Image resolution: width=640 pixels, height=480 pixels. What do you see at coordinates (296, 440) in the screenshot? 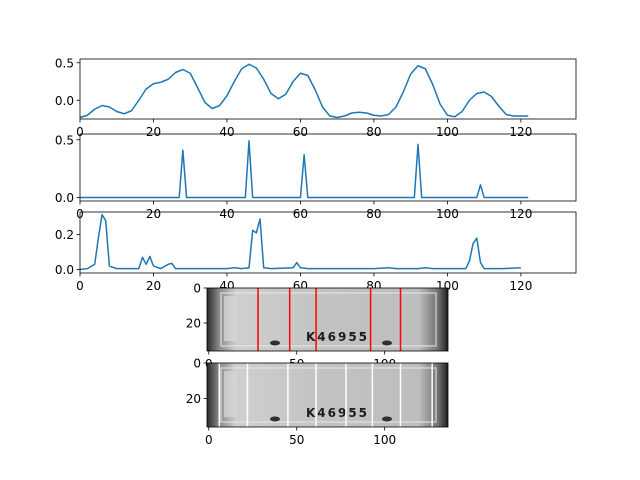
I see `x-tick-label: 50` at bounding box center [296, 440].